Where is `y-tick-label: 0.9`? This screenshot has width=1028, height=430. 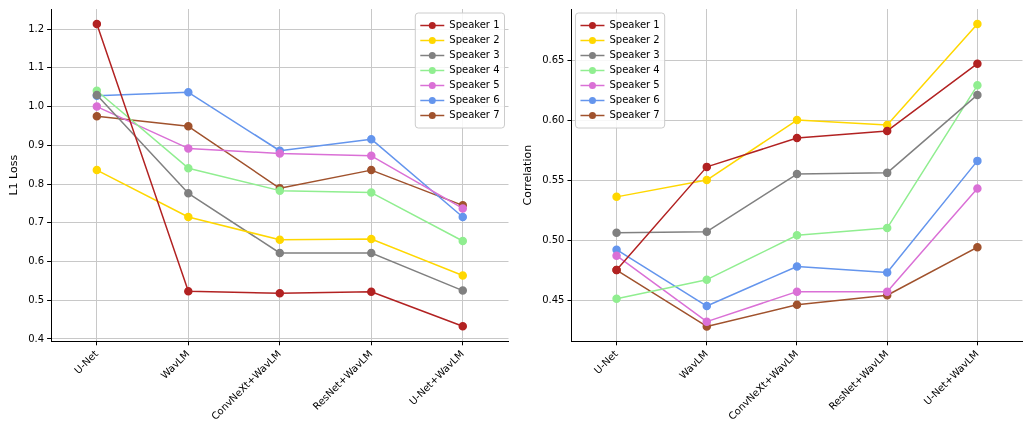
y-tick-label: 0.9 is located at coordinates (36, 144).